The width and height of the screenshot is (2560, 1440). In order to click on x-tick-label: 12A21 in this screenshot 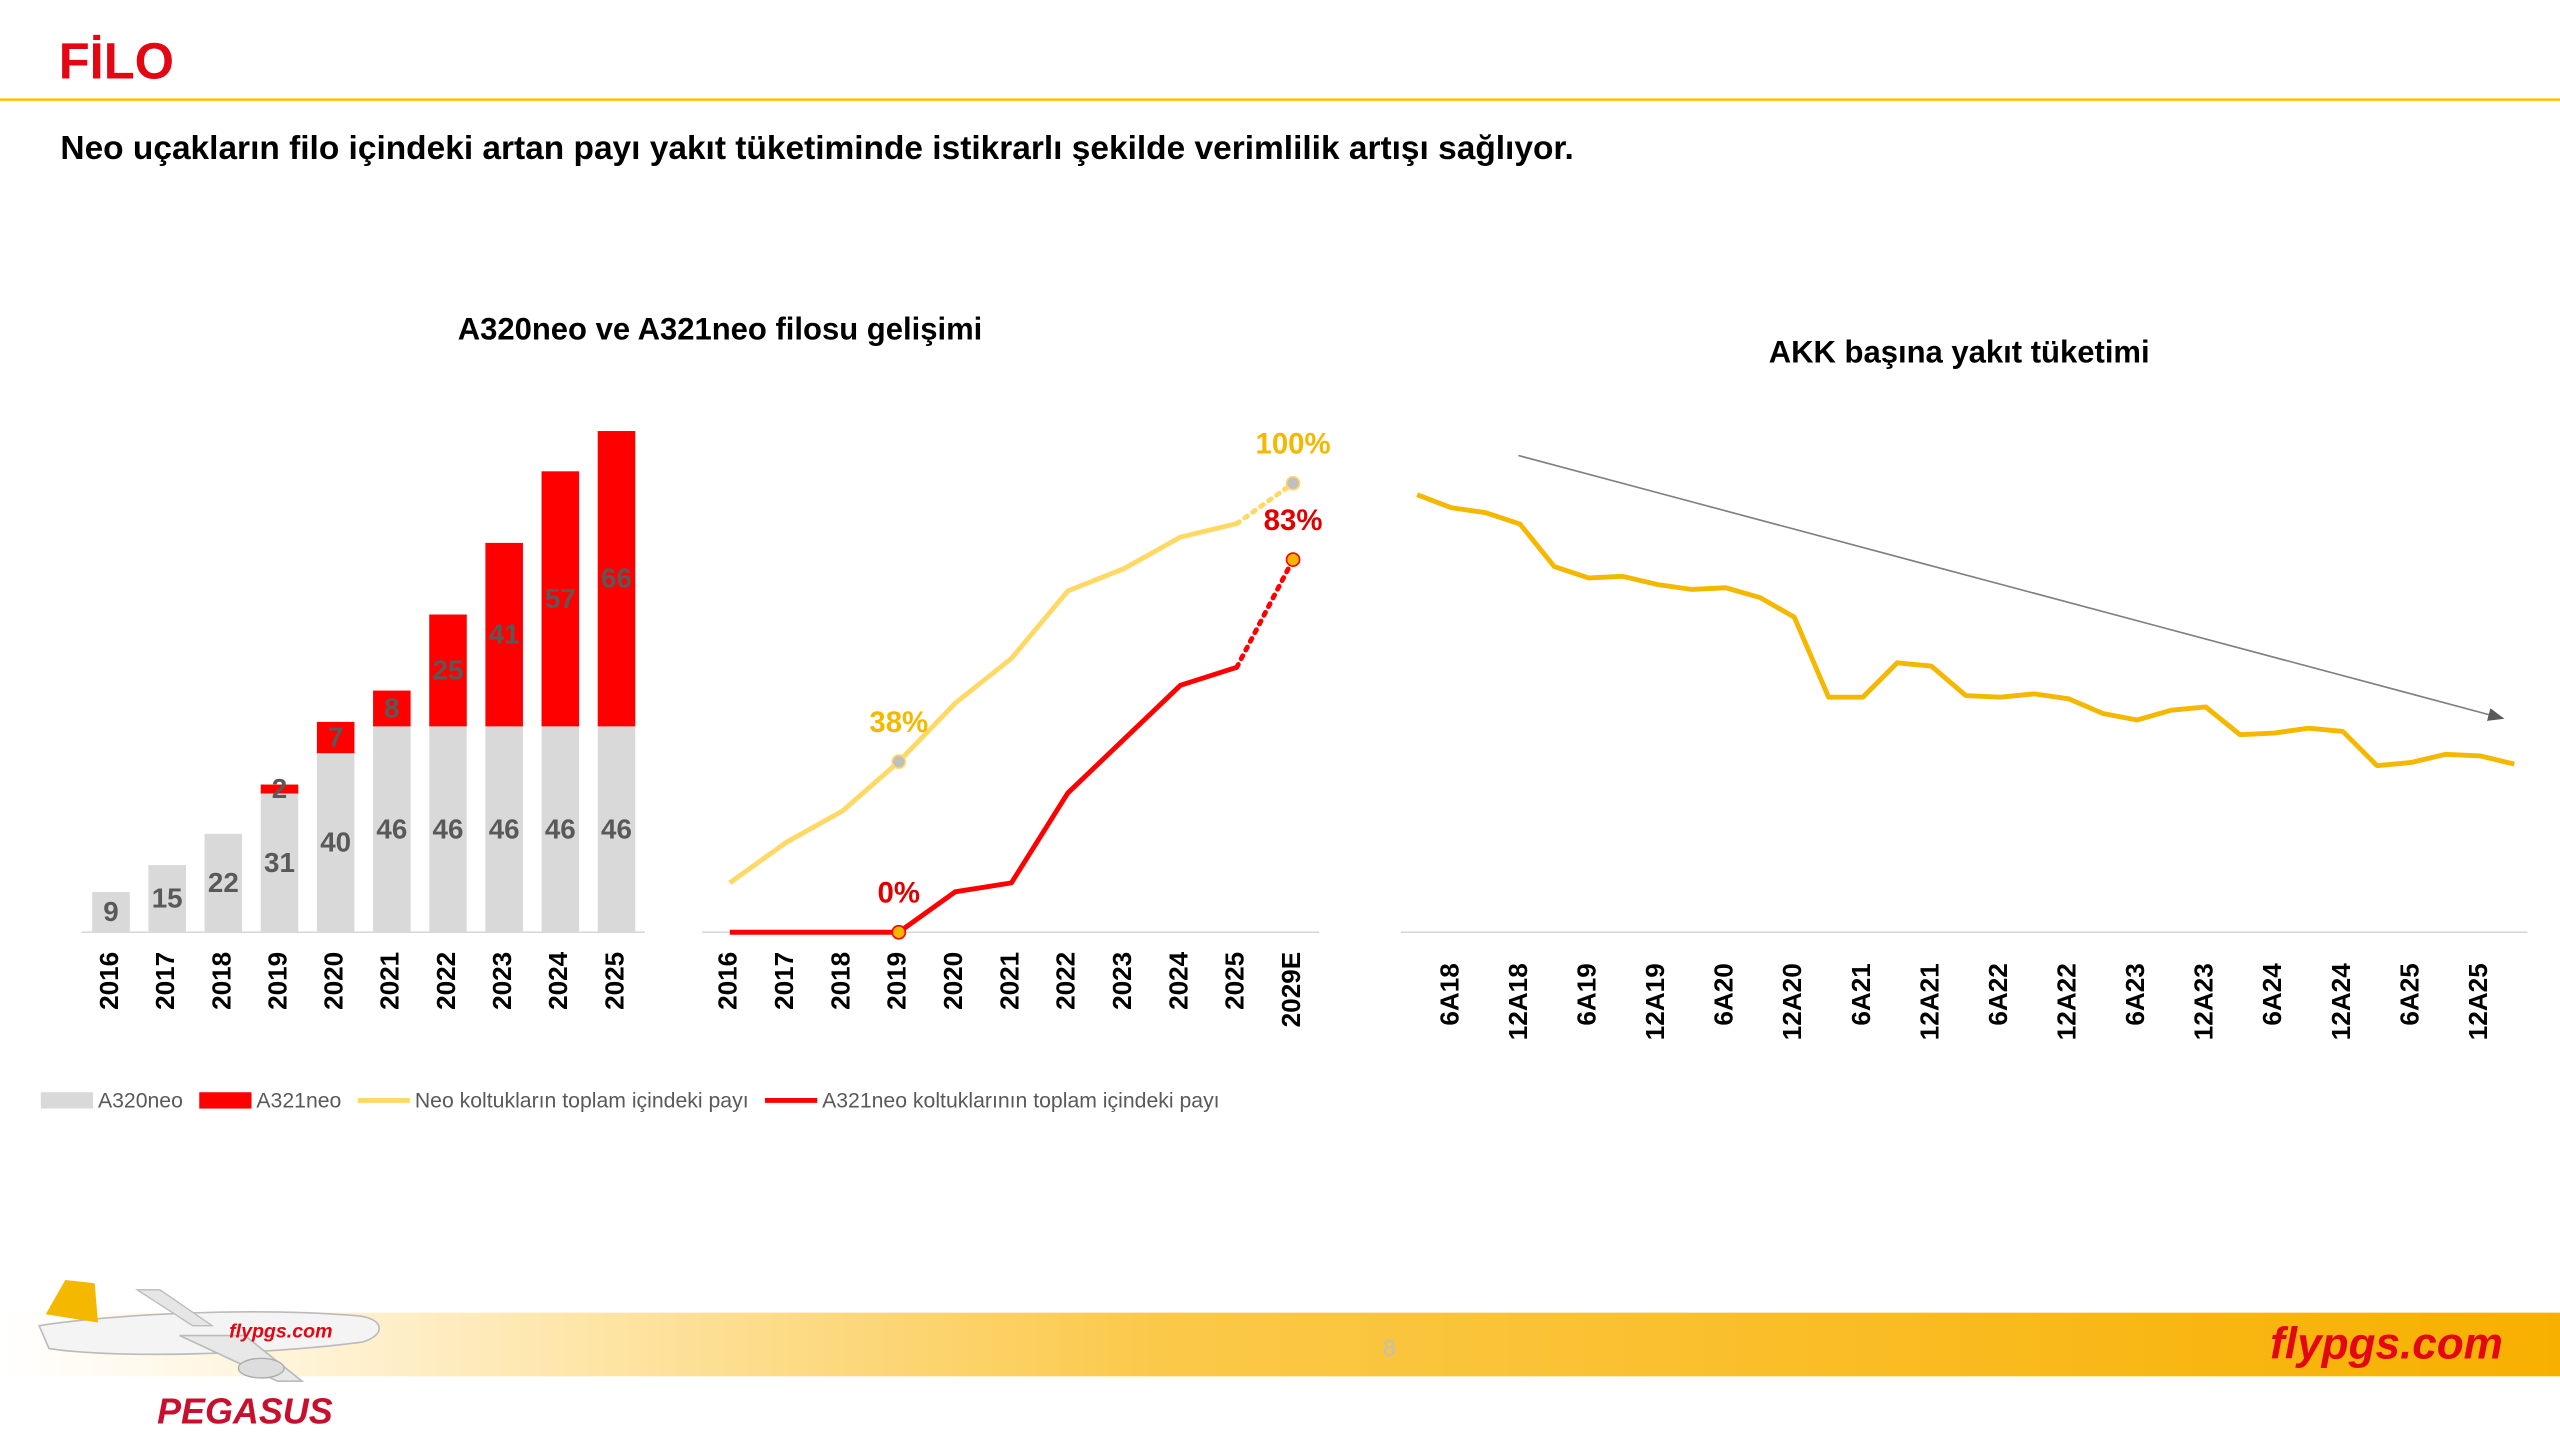, I will do `click(1929, 1001)`.